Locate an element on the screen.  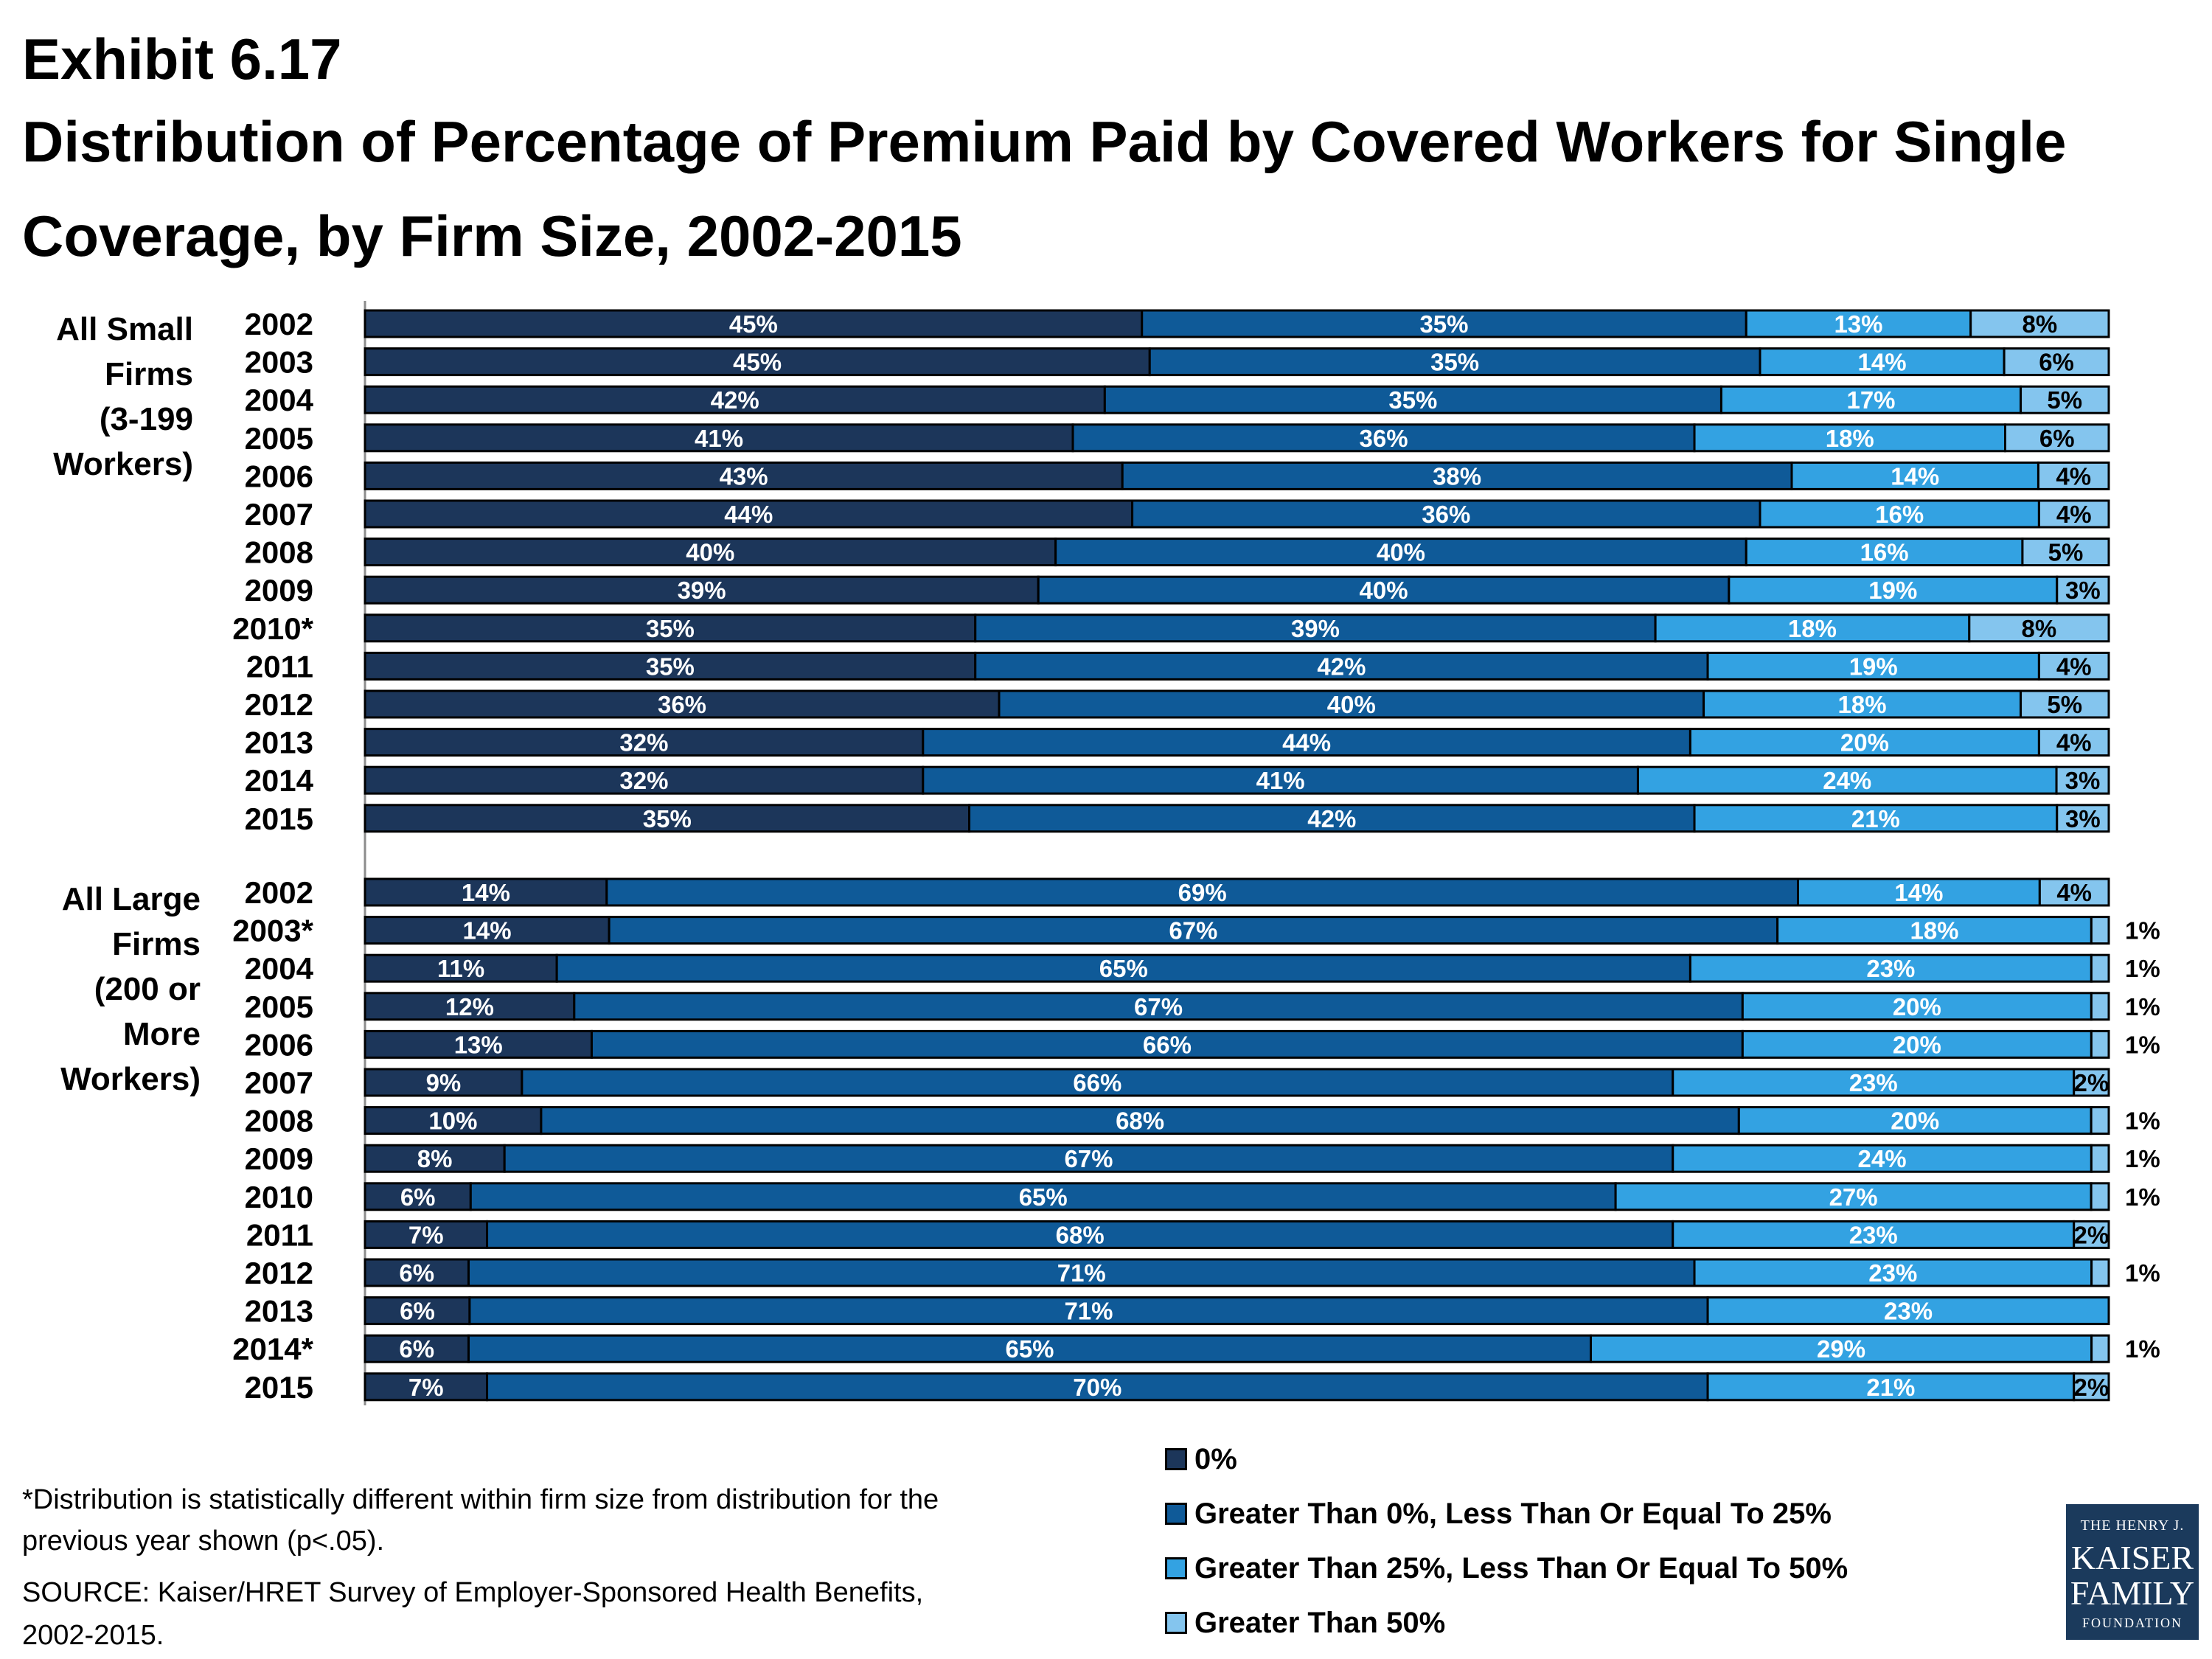
data-label: 67% is located at coordinates (1088, 1158).